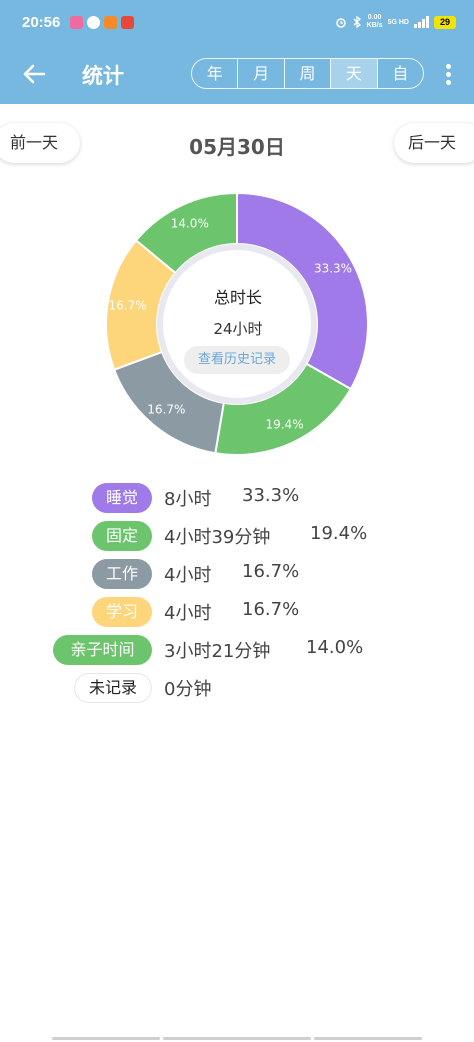 This screenshot has height=1042, width=474. I want to click on slice-percent-label: 14.0%, so click(190, 224).